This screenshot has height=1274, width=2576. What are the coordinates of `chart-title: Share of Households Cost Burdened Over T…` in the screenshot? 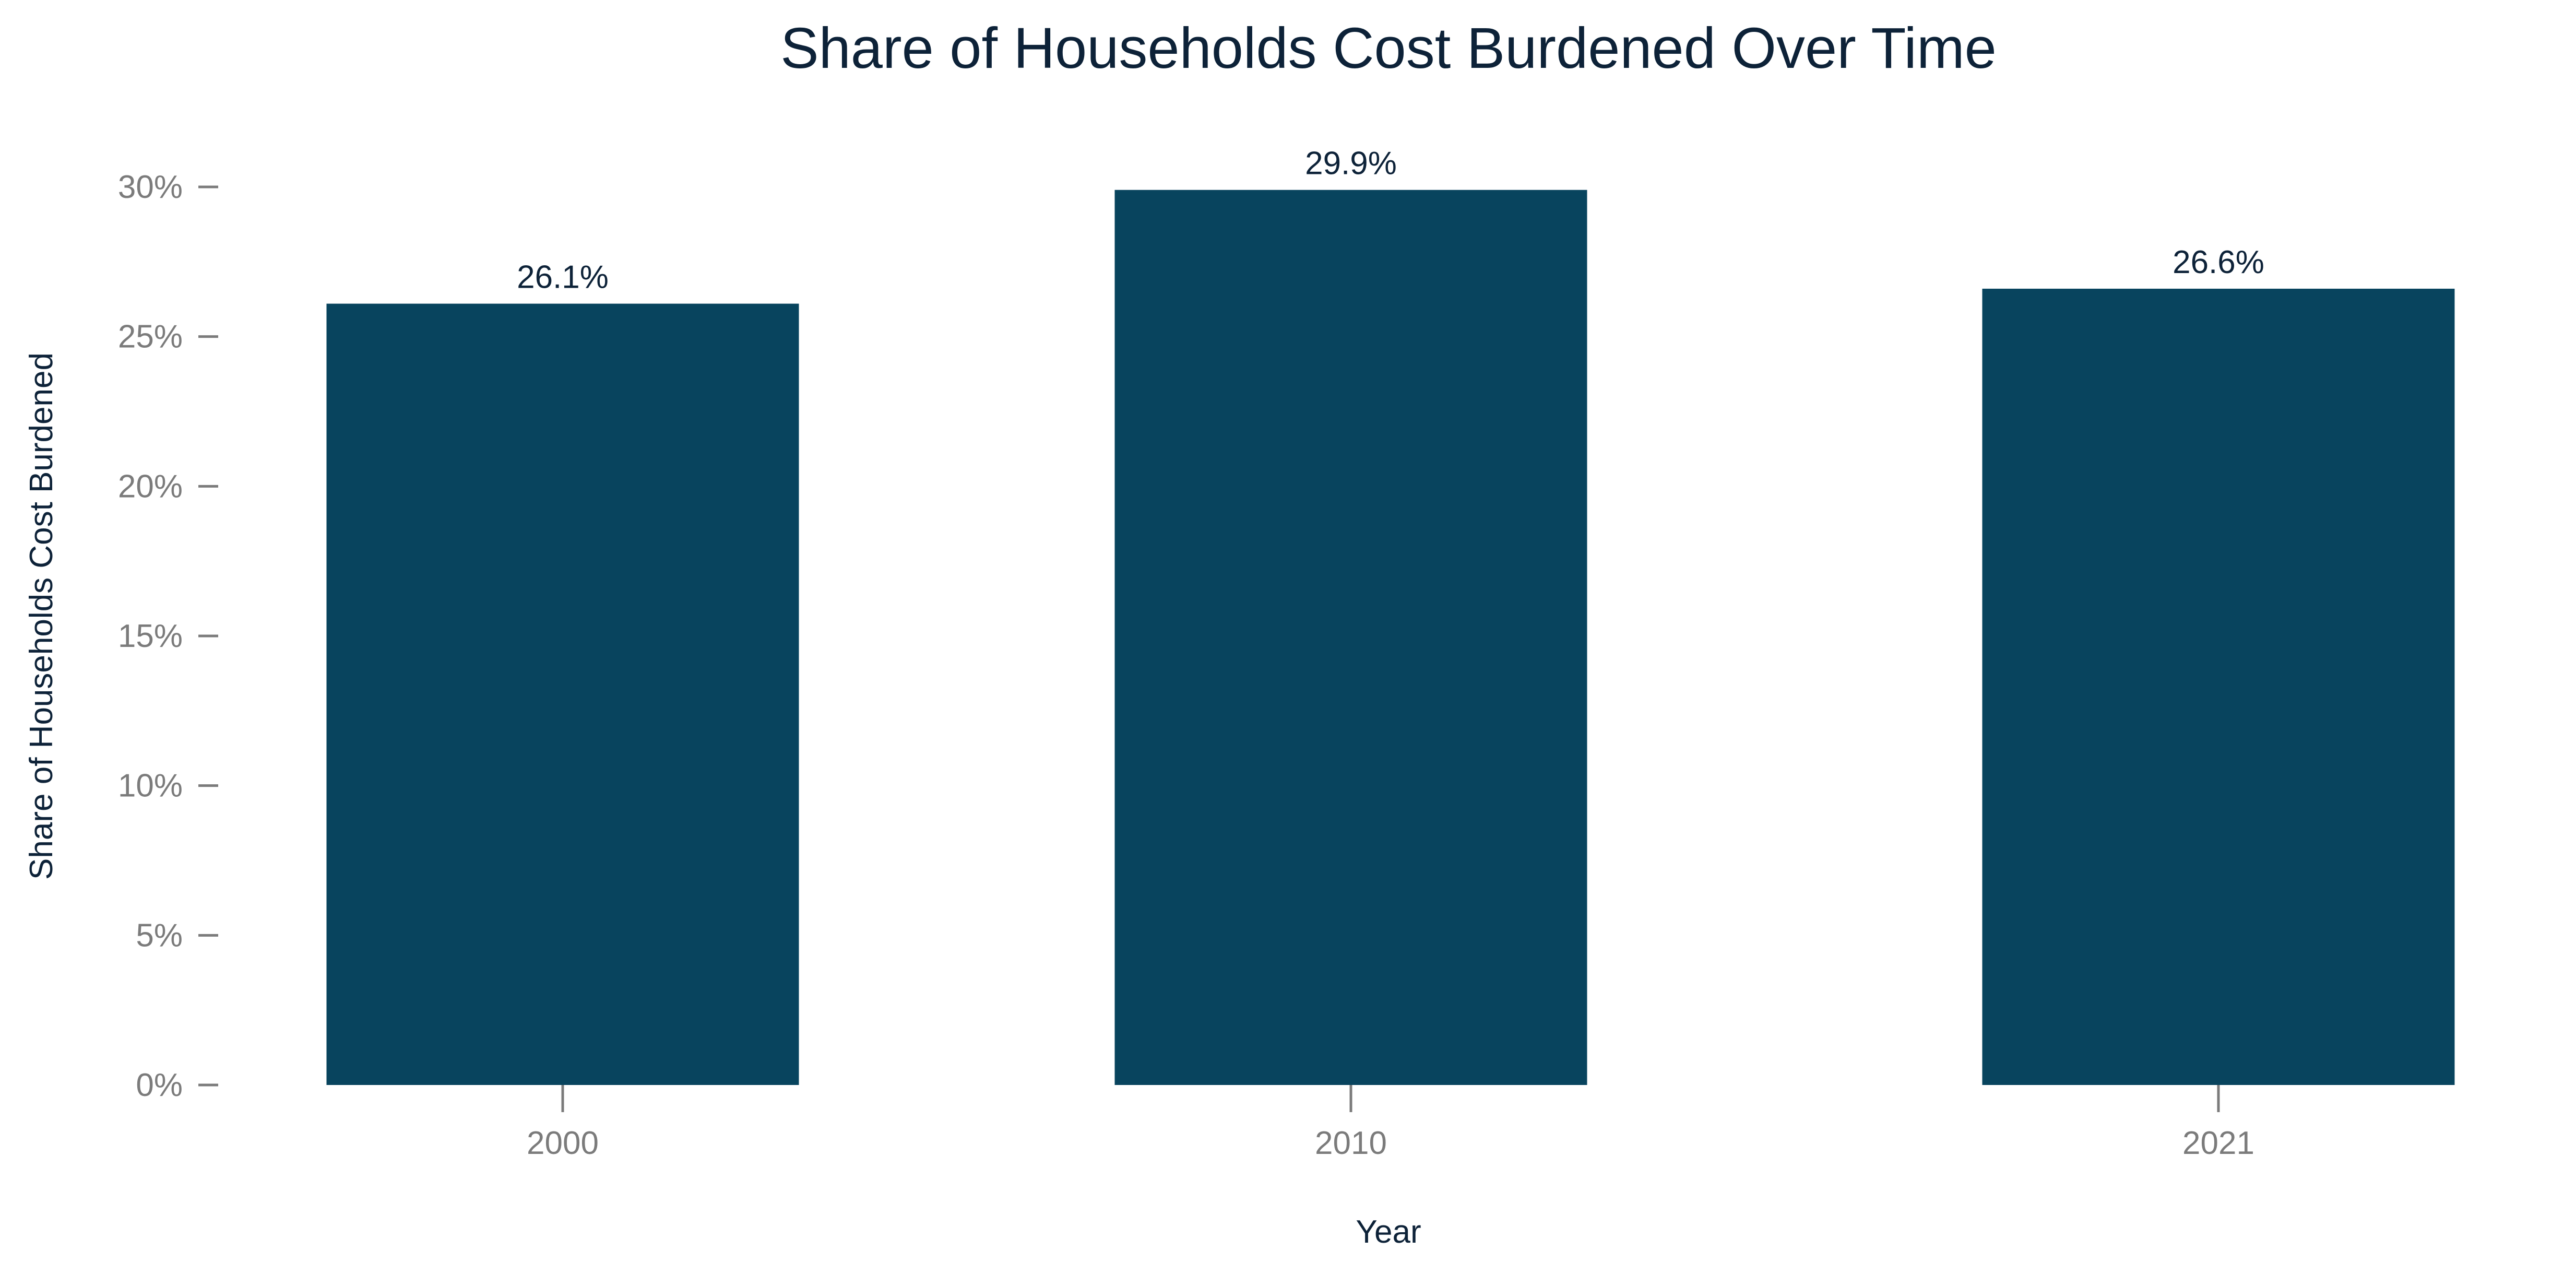 It's located at (1388, 48).